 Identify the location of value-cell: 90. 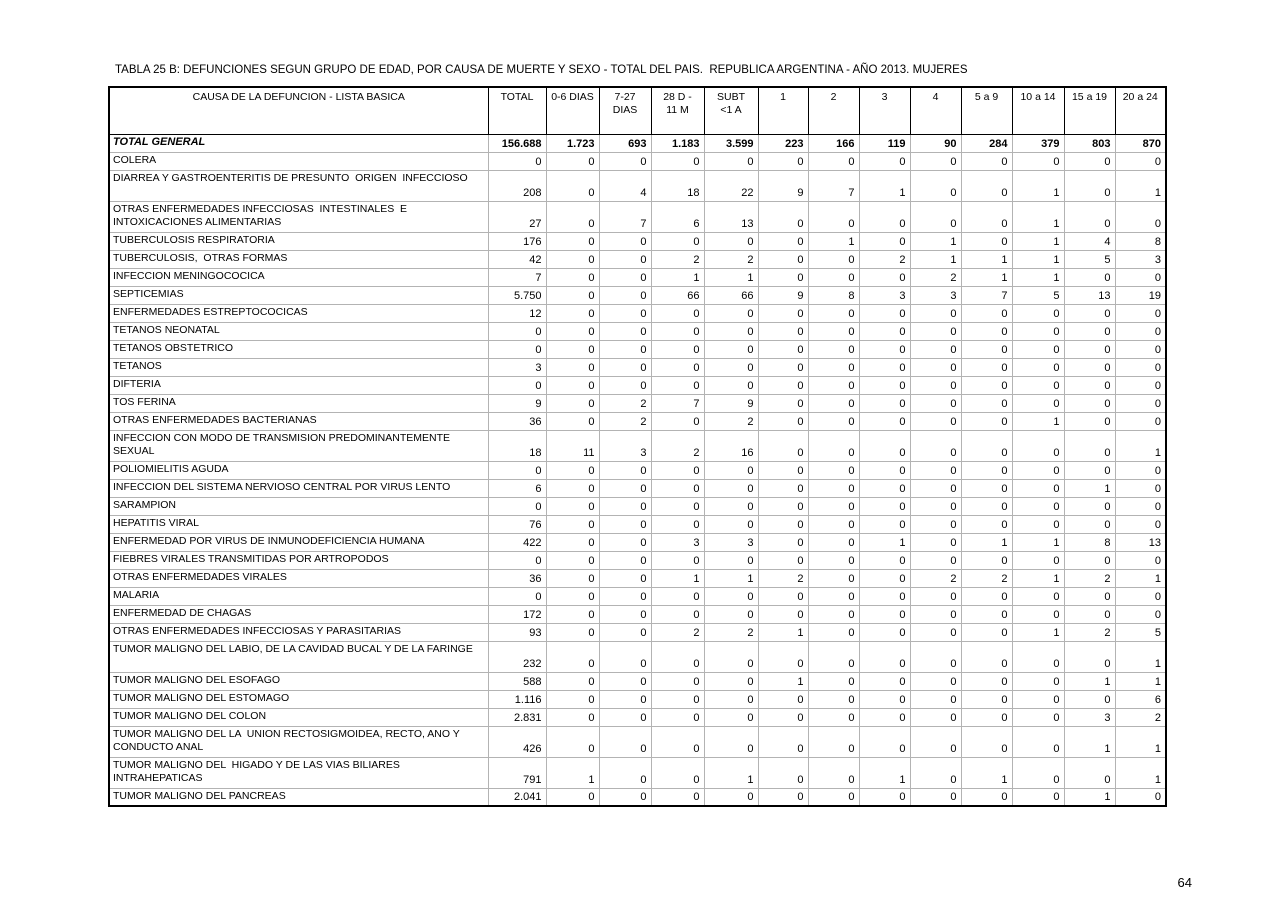
(936, 143).